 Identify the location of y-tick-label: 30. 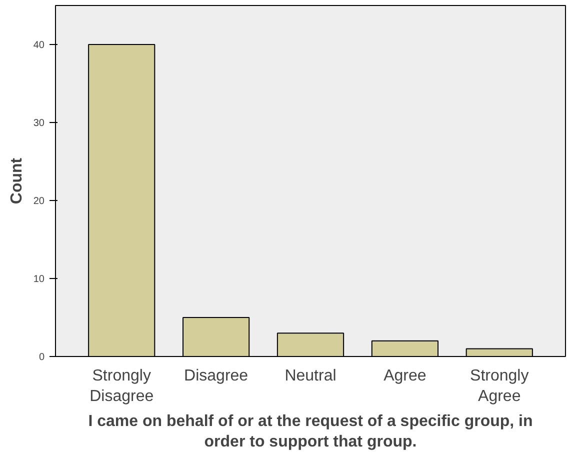
(39, 123).